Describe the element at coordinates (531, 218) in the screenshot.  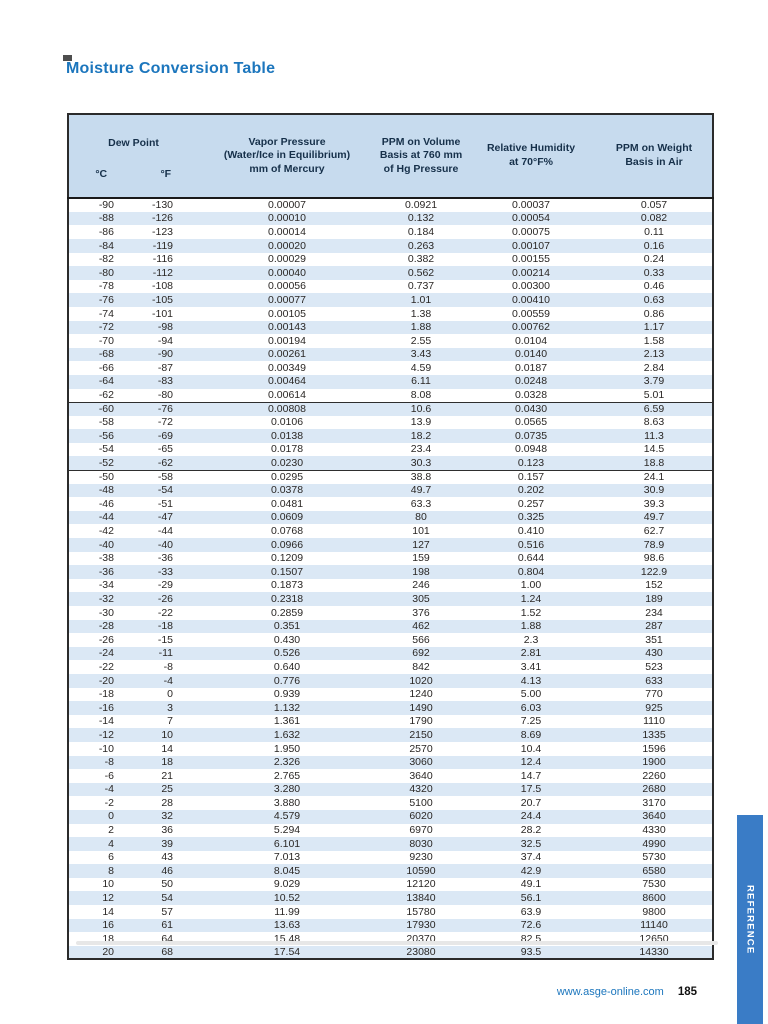
I see `table-cell: 0.00054` at that location.